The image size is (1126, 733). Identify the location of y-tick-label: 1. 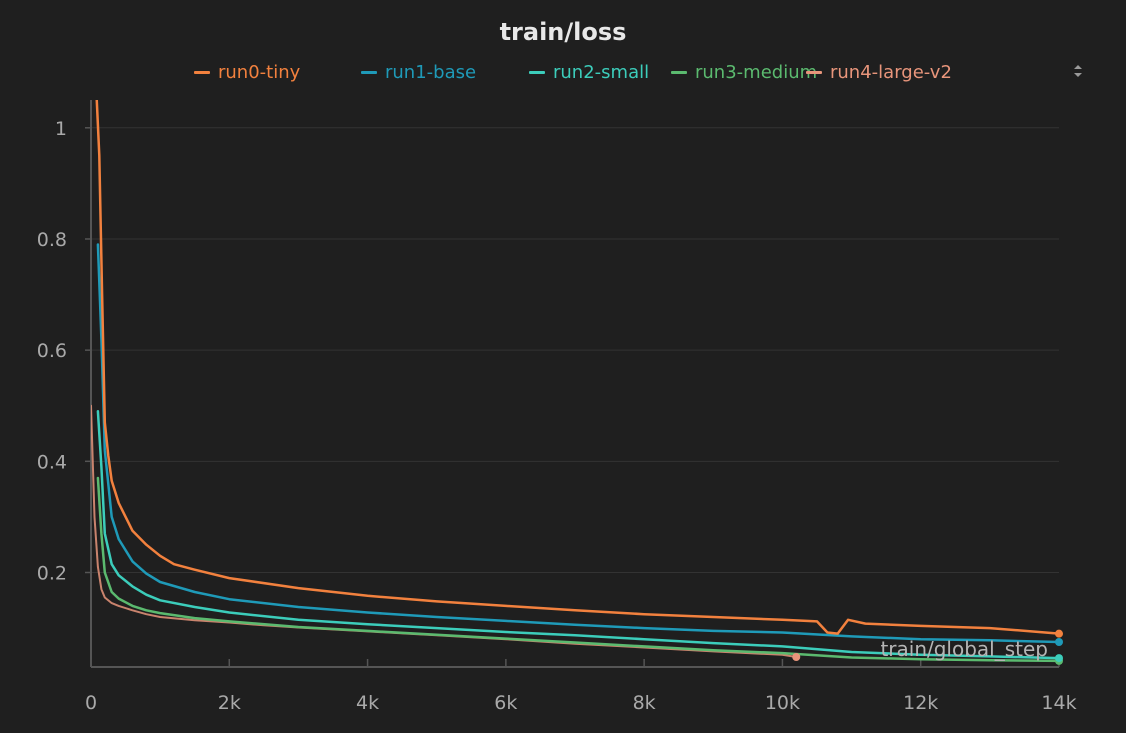
(61, 129).